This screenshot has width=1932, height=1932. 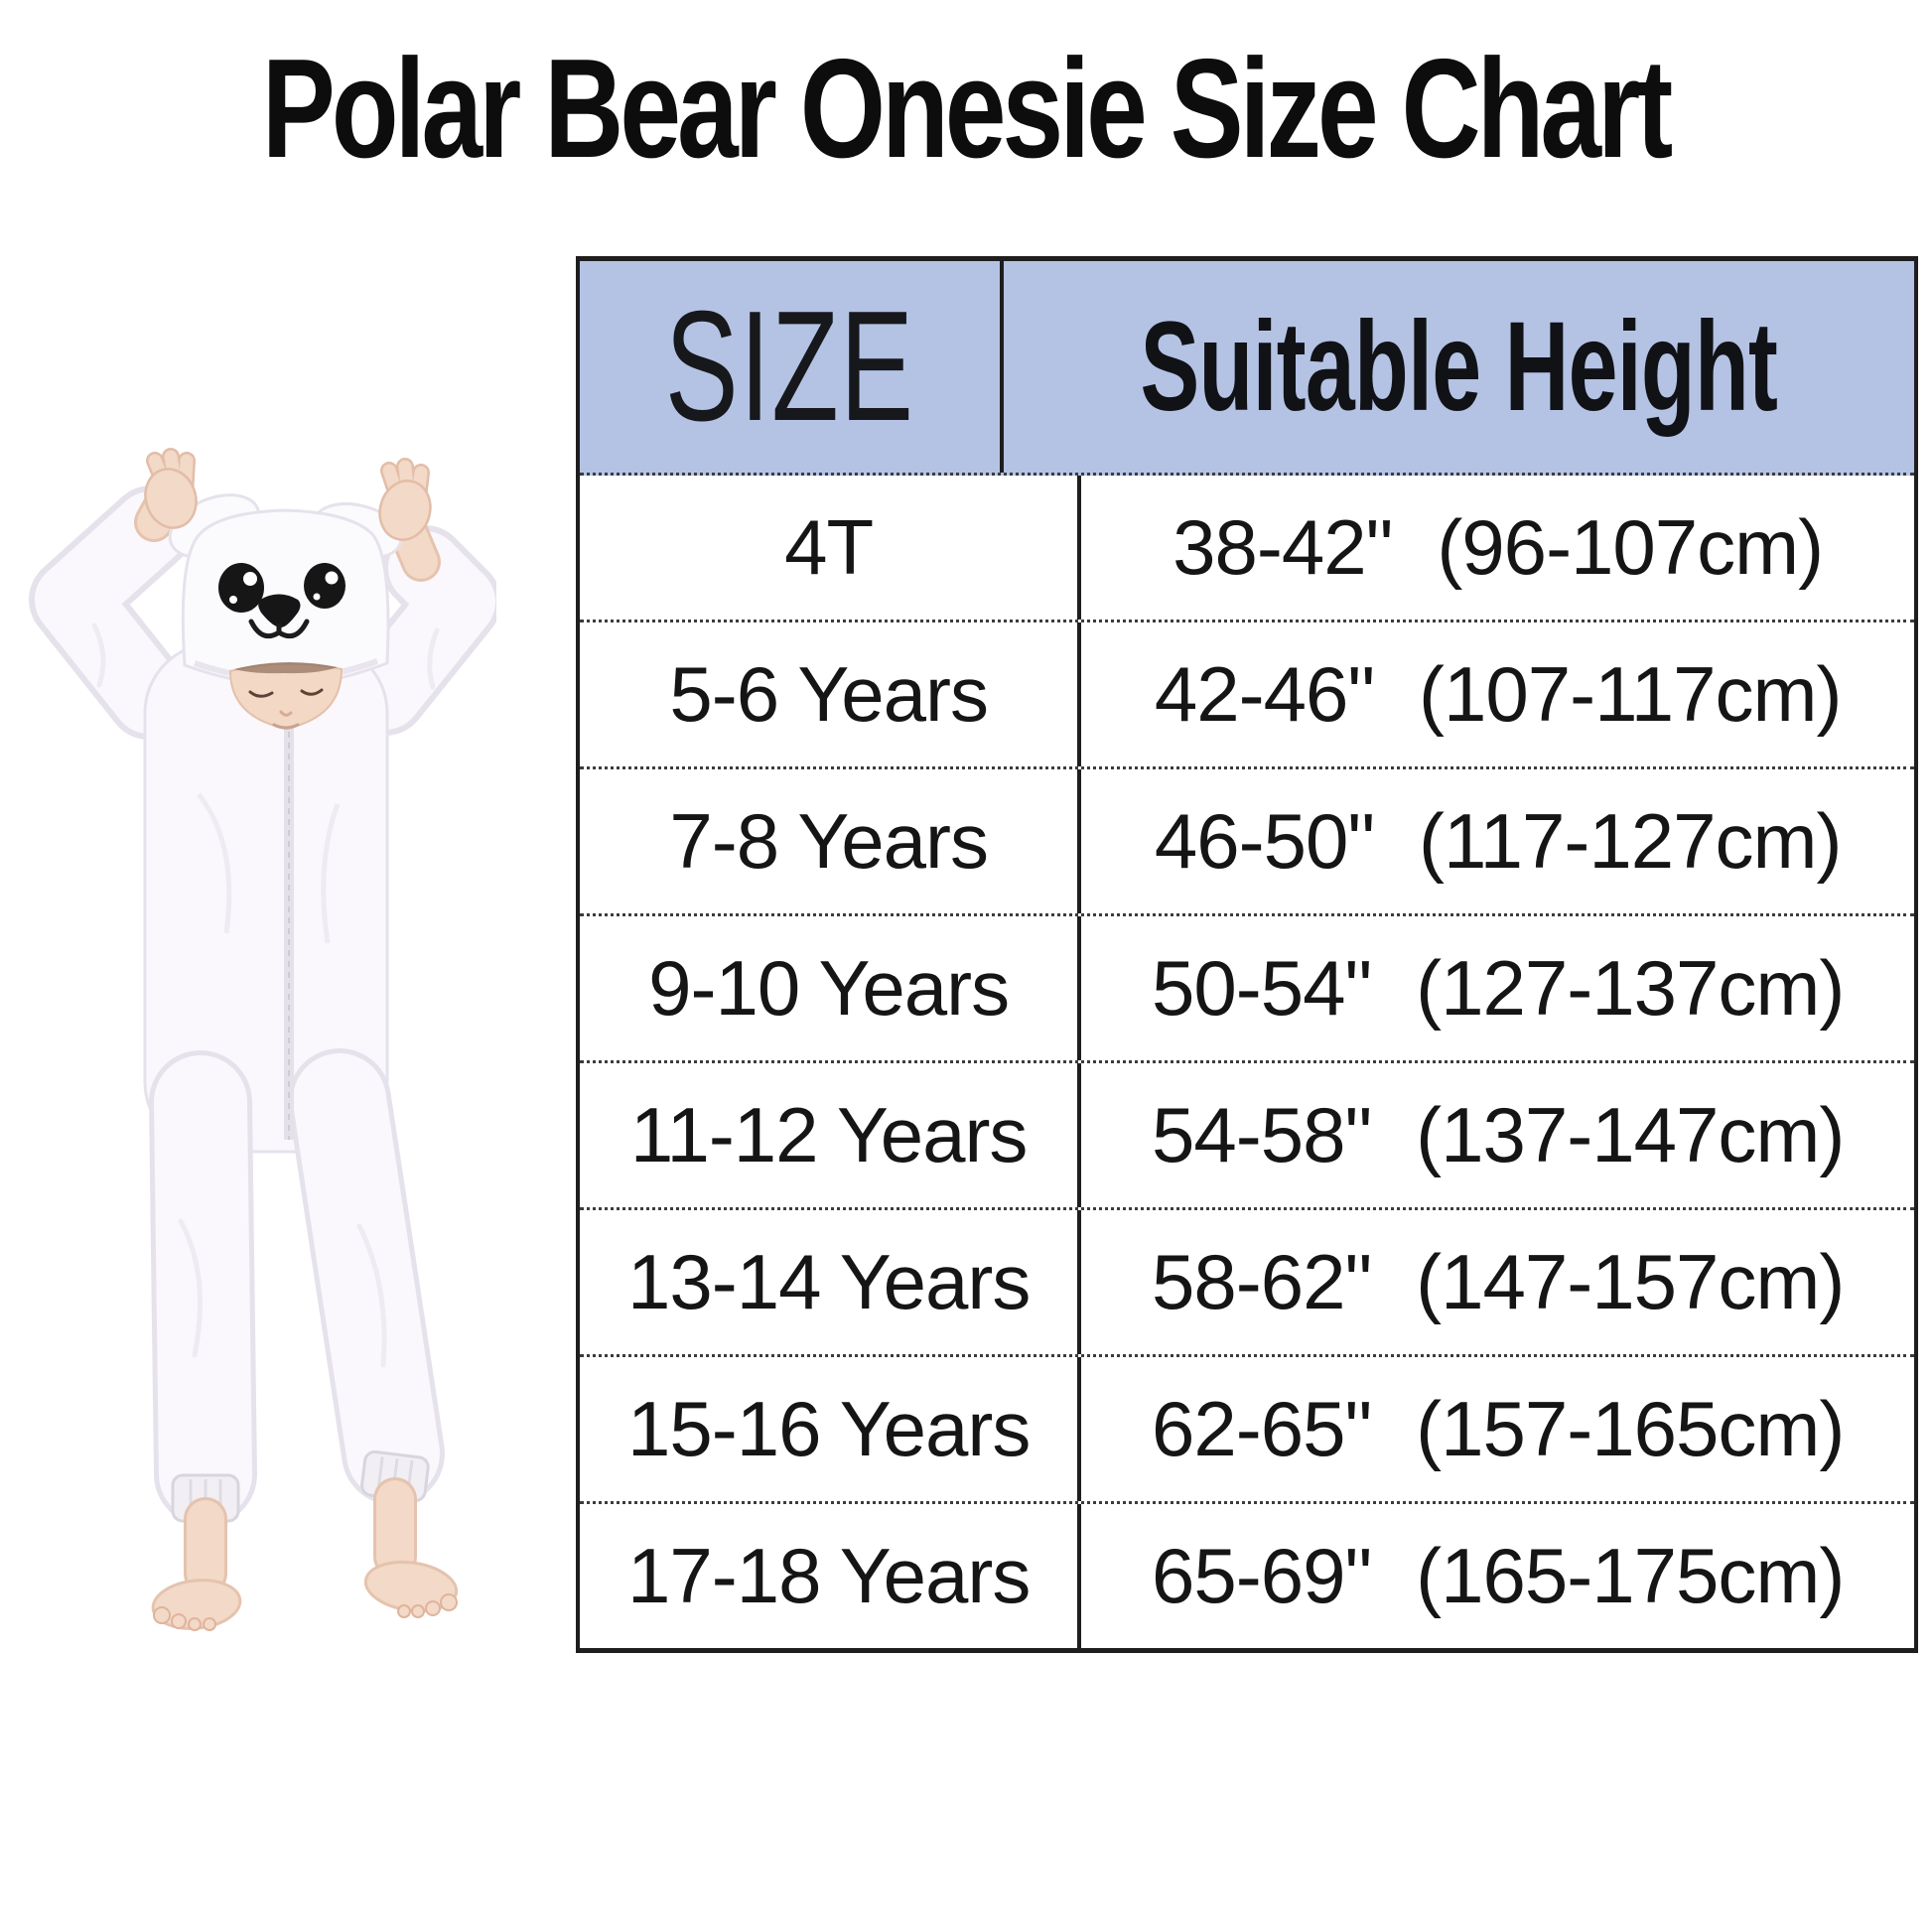 What do you see at coordinates (829, 1135) in the screenshot?
I see `size-cell: 11-12 Years` at bounding box center [829, 1135].